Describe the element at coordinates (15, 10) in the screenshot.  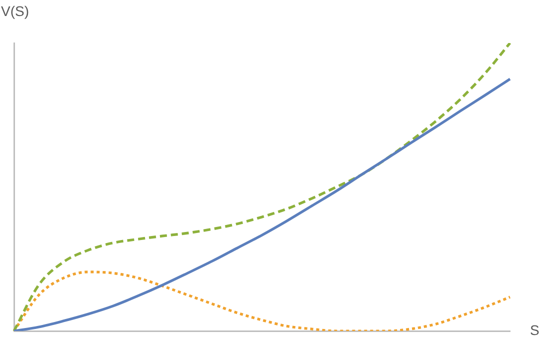
I see `y-axis-title: V(S)` at that location.